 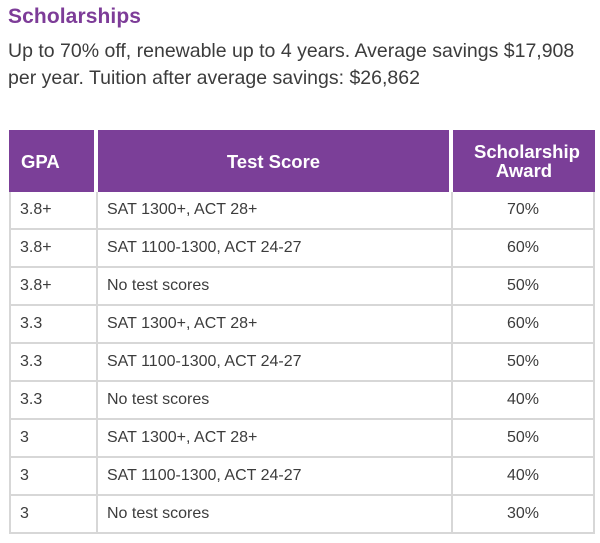 I want to click on table-row: 3.8+ SAT 1300+, ACT 28+ 70%, so click(x=302, y=211).